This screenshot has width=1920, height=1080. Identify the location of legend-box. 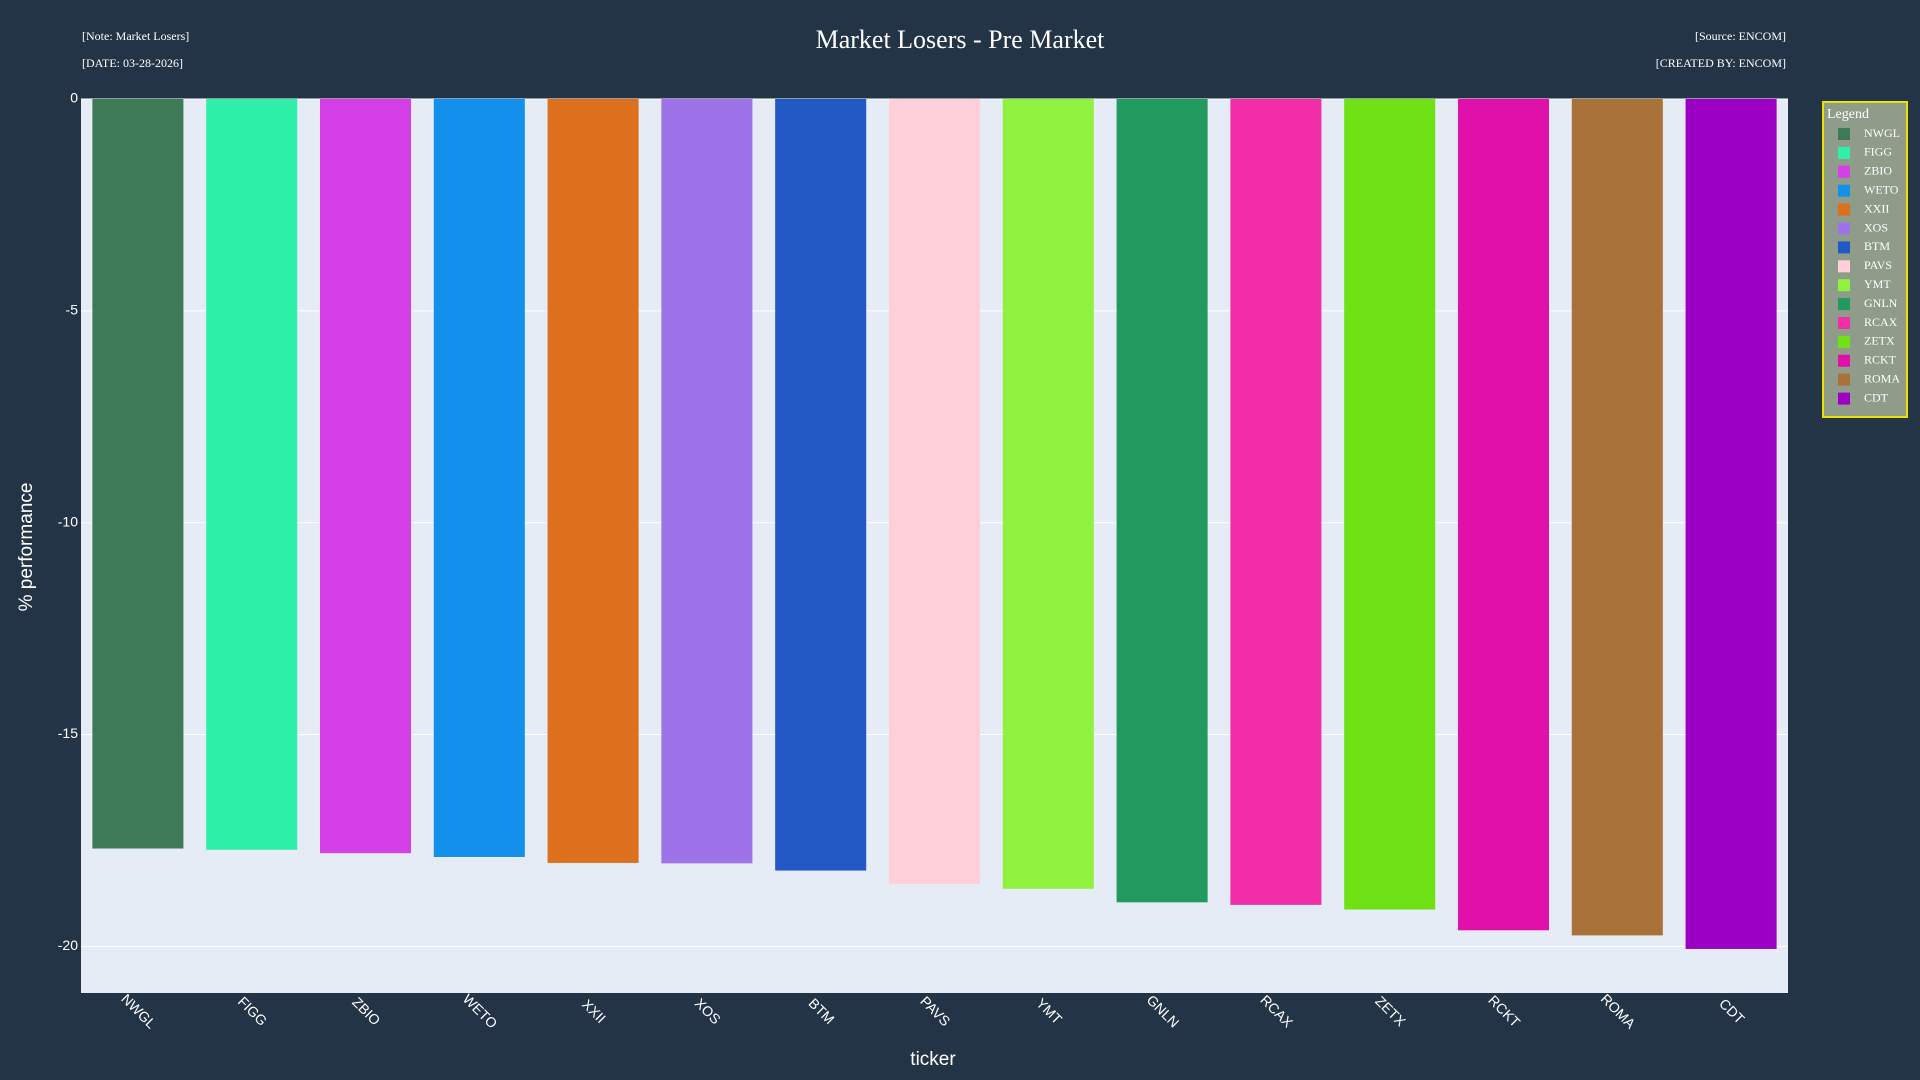
(1865, 259).